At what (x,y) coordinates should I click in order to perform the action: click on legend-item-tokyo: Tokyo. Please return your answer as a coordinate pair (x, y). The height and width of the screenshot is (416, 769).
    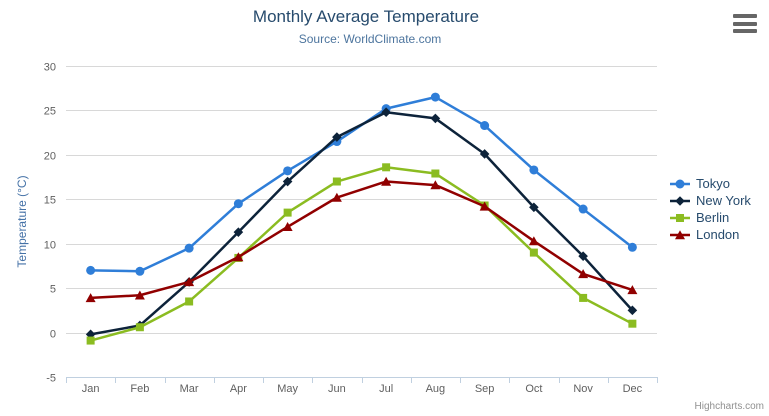
    Looking at the image, I should click on (710, 183).